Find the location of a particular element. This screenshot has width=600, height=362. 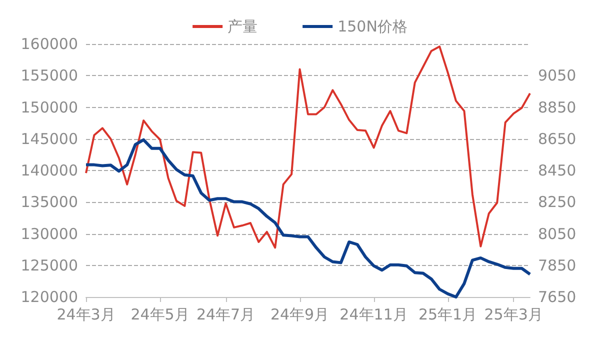

y-tick-label: 160000 is located at coordinates (49, 44).